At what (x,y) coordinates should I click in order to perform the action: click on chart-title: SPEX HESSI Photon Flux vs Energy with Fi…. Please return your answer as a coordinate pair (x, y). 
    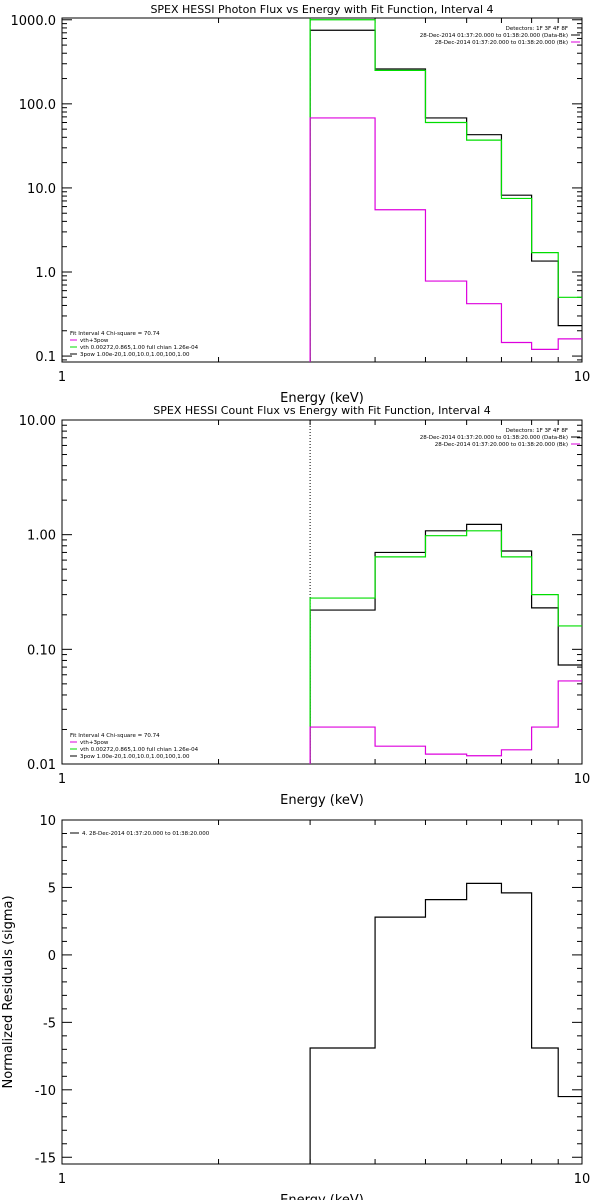
    Looking at the image, I should click on (321, 9).